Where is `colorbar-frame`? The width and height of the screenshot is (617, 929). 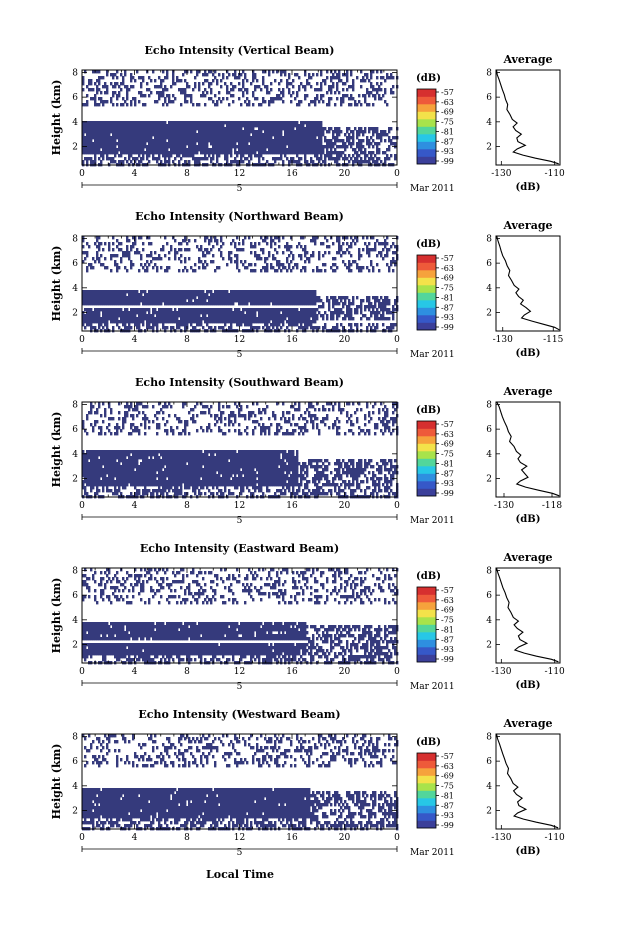
colorbar-frame is located at coordinates (426, 292).